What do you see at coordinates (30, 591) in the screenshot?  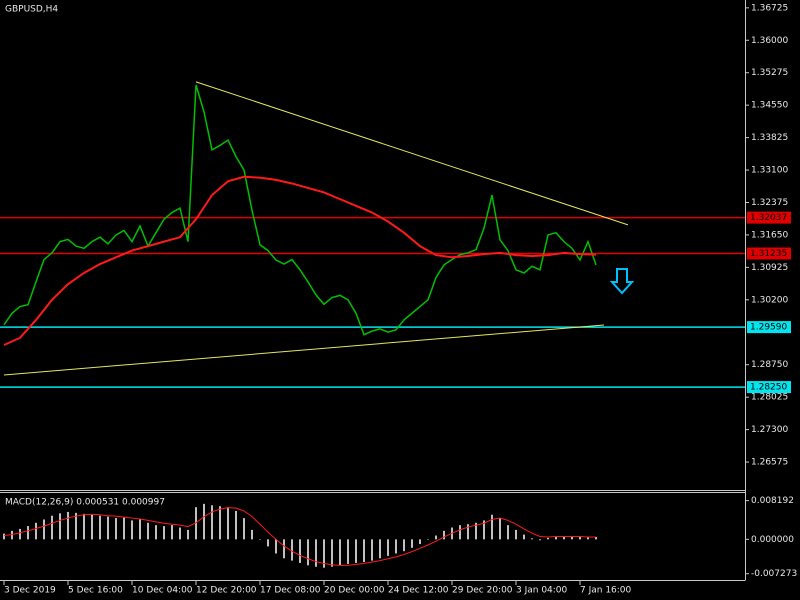 I see `x-tick-label: 3 Dec 2019` at bounding box center [30, 591].